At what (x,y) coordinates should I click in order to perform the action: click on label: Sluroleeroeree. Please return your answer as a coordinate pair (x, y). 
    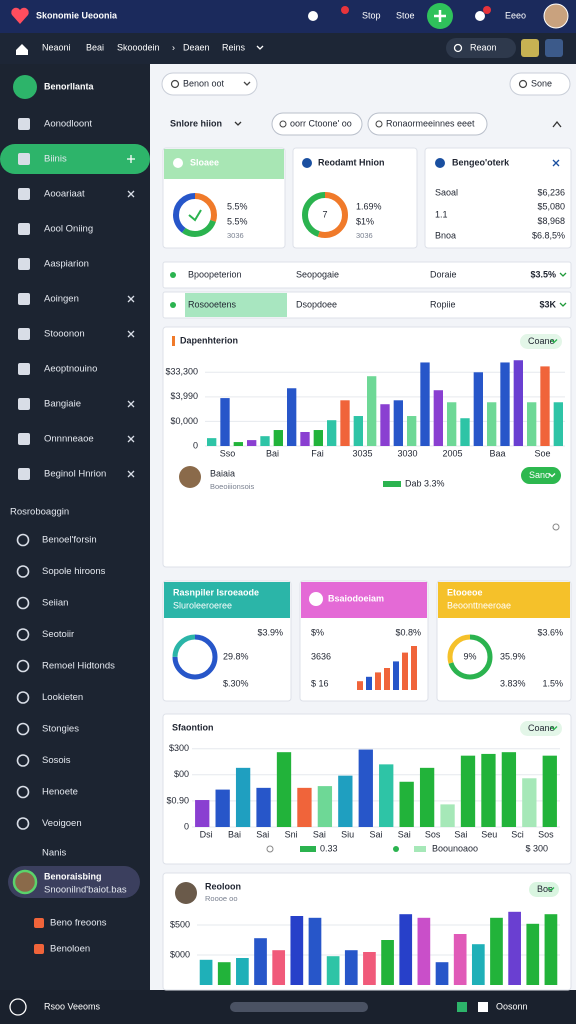
    Looking at the image, I should click on (202, 605).